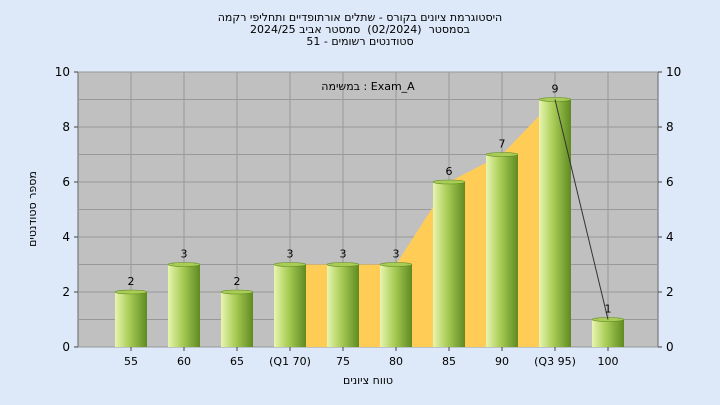 The height and width of the screenshot is (405, 720). I want to click on y-tick-label-right: 0, so click(670, 347).